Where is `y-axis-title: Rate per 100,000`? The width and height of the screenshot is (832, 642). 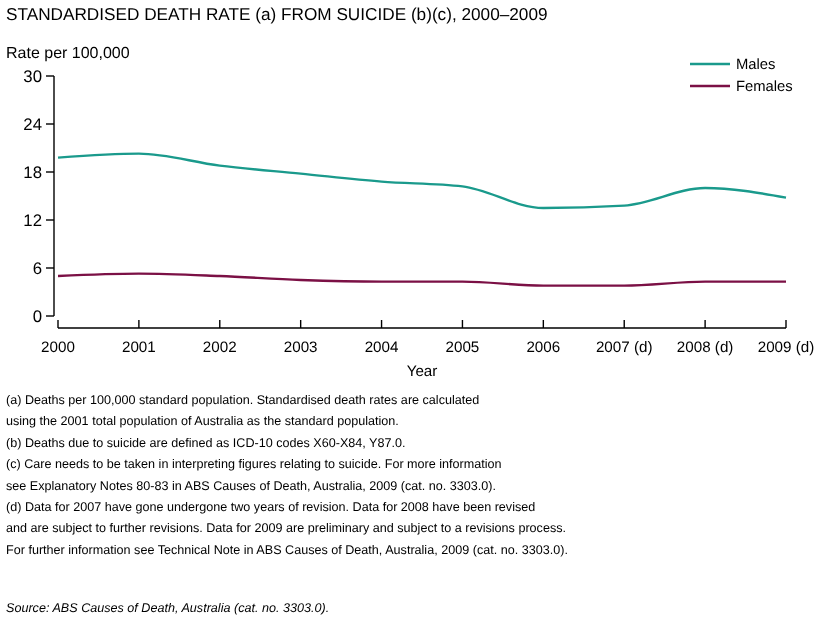 y-axis-title: Rate per 100,000 is located at coordinates (68, 53).